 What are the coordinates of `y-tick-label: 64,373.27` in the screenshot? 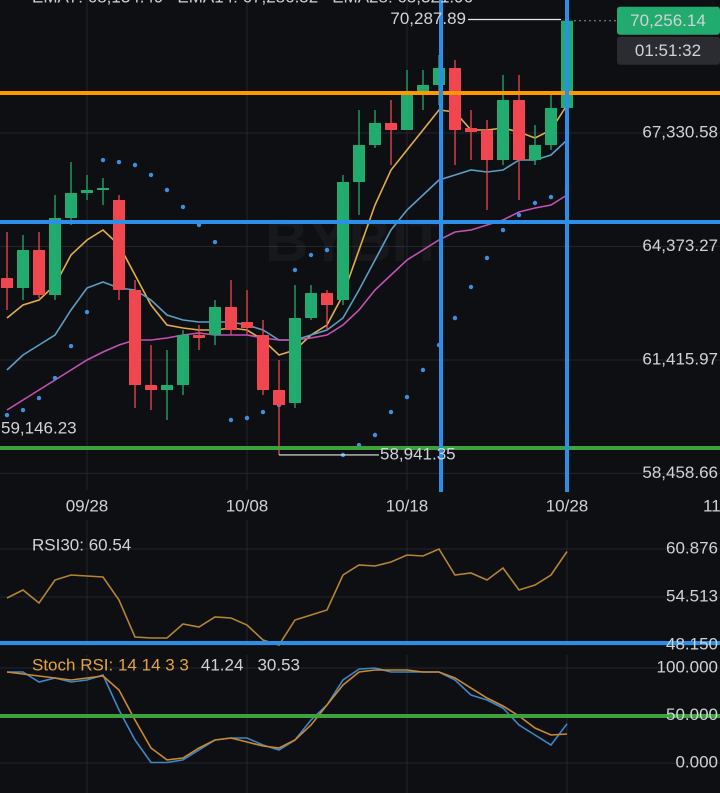 It's located at (680, 245).